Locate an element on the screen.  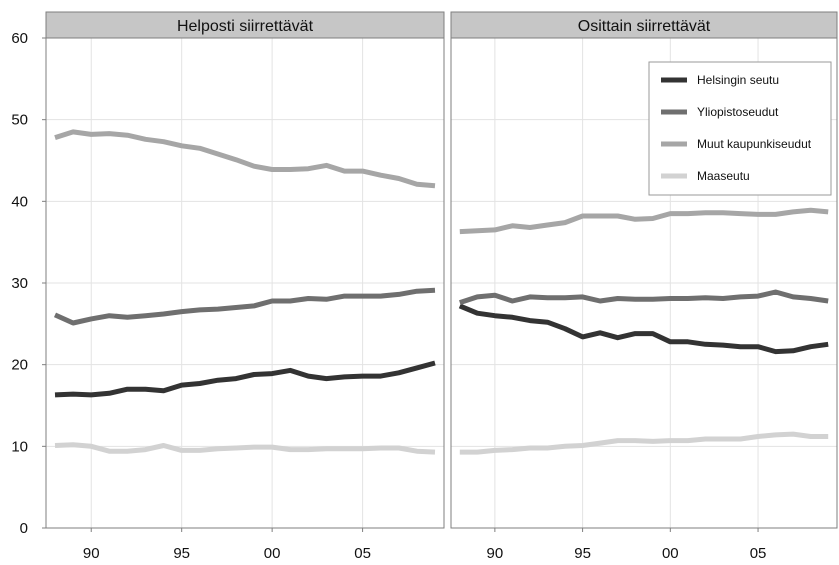
y-tick-label: 20 is located at coordinates (19, 365).